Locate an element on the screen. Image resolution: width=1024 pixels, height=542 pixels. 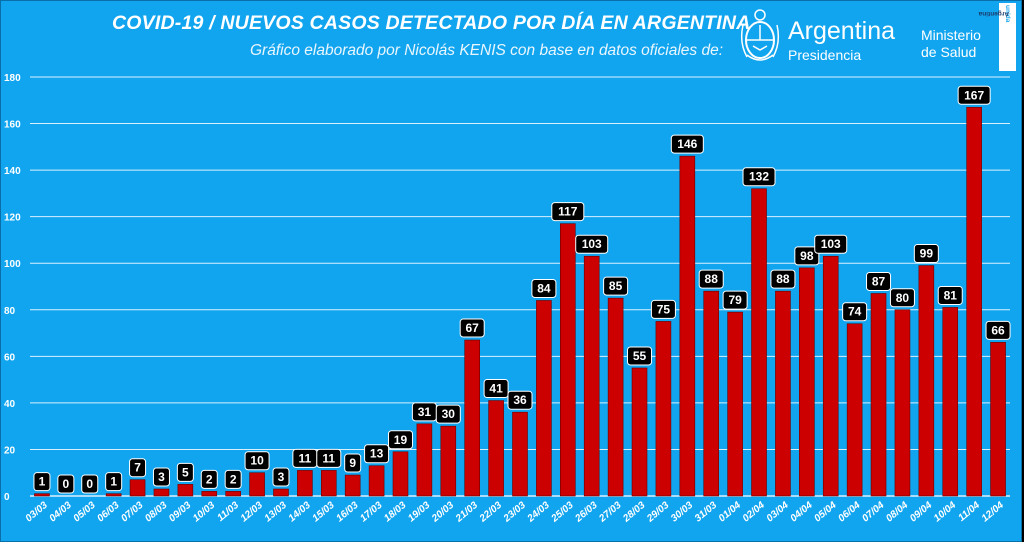
data-label: 132 is located at coordinates (759, 177).